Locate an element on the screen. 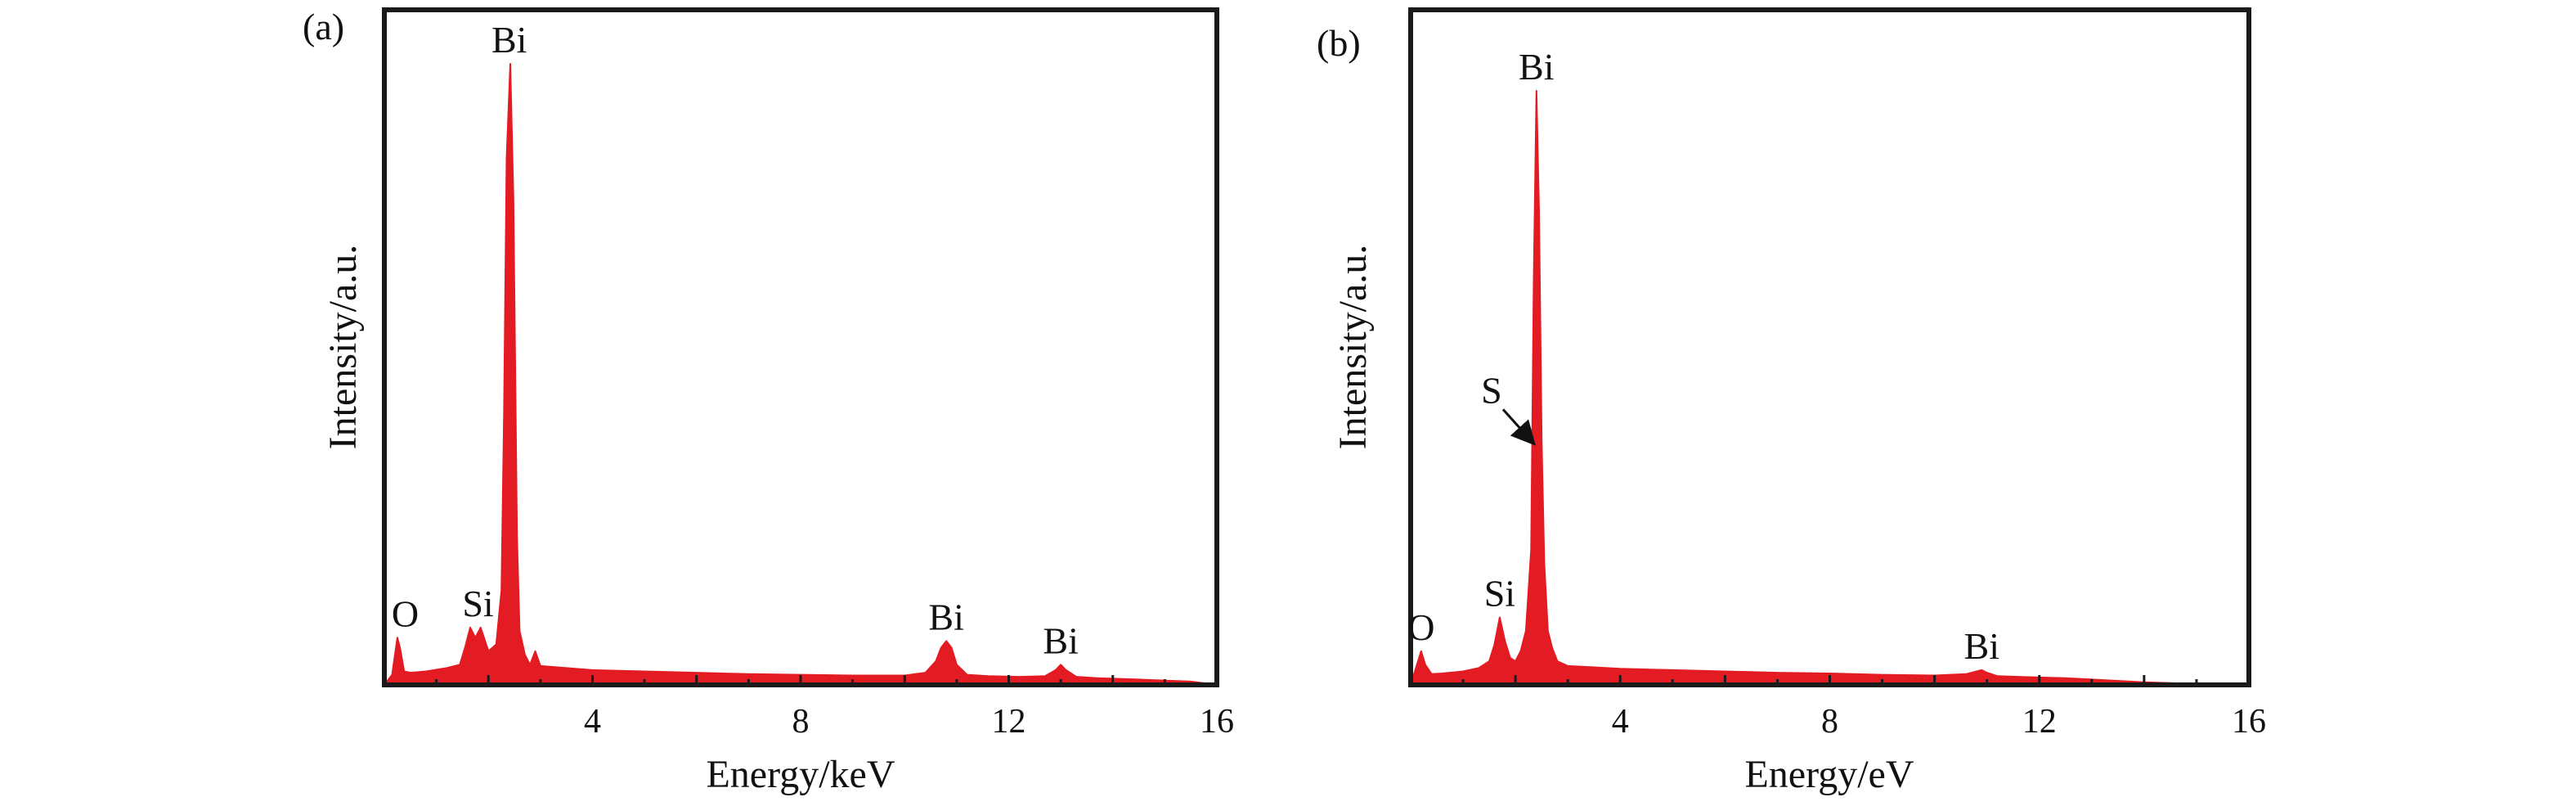  panel-label-b: (b) is located at coordinates (1339, 43).